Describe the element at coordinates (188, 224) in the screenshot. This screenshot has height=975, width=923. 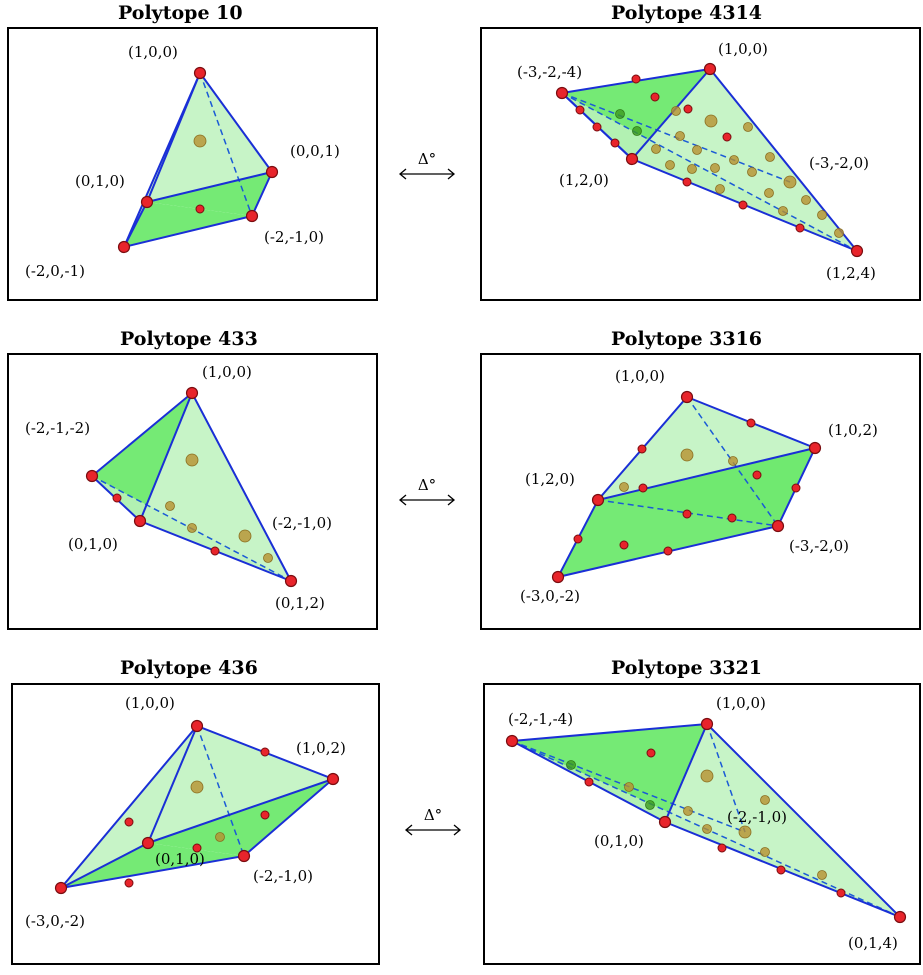
I see `p10-face-bottom` at that location.